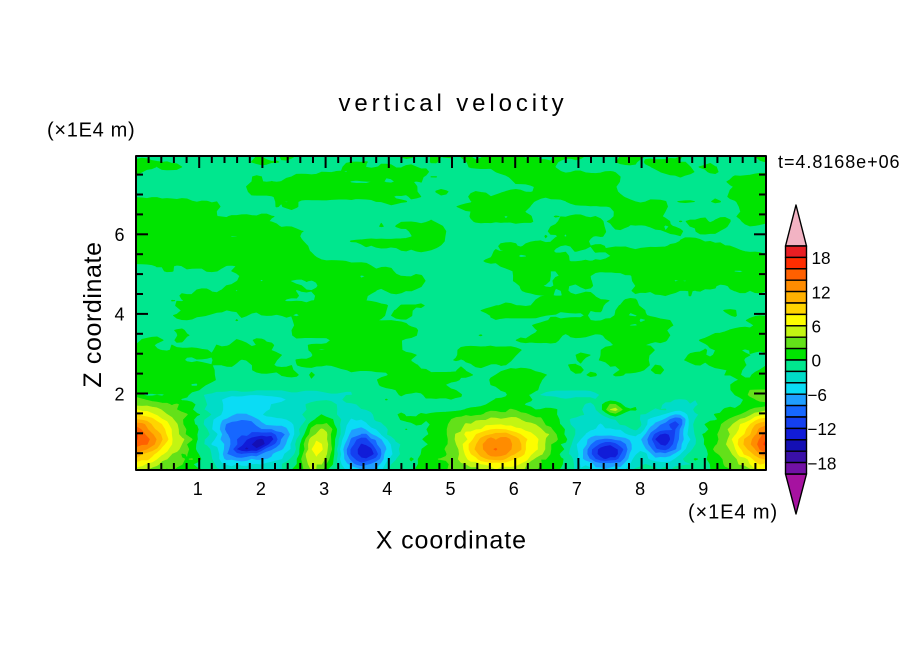  Describe the element at coordinates (839, 162) in the screenshot. I see `svg-text: t=4.8168e+06` at that location.